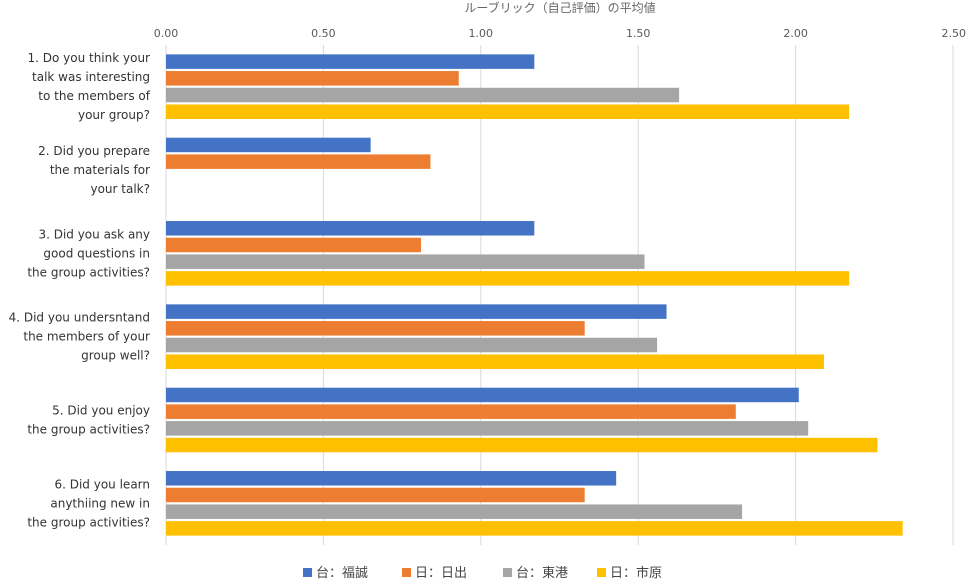 The image size is (969, 585). I want to click on x-axis-ticks: 0.00 0.50 1.00 1.50 2.00 2.50, so click(560, 33).